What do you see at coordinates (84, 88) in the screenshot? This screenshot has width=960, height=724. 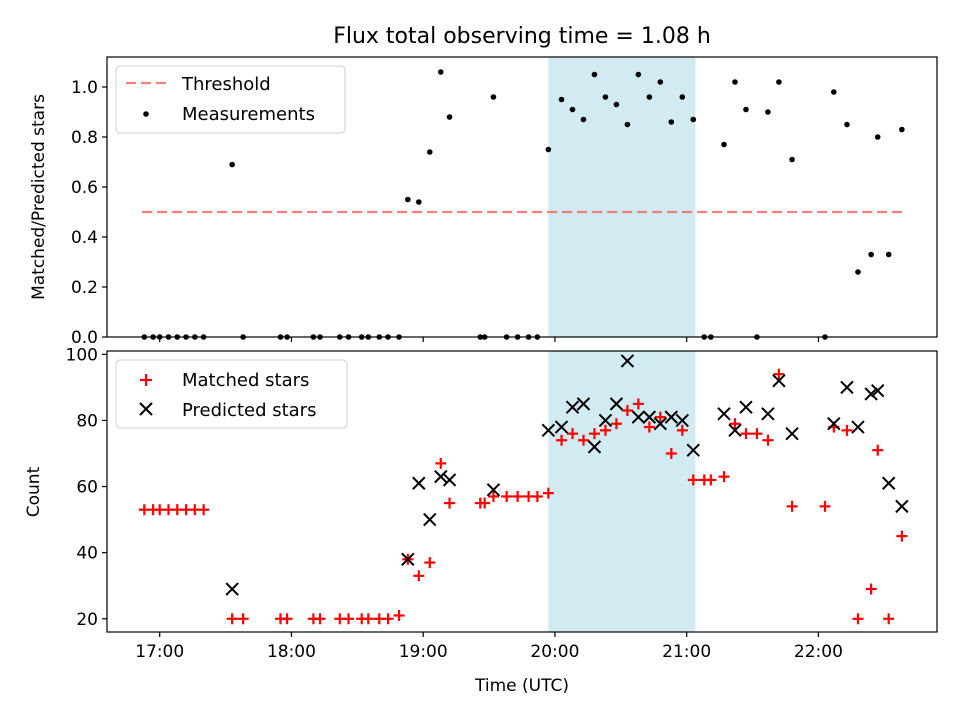 I see `top-y-tick-label: 1.0` at bounding box center [84, 88].